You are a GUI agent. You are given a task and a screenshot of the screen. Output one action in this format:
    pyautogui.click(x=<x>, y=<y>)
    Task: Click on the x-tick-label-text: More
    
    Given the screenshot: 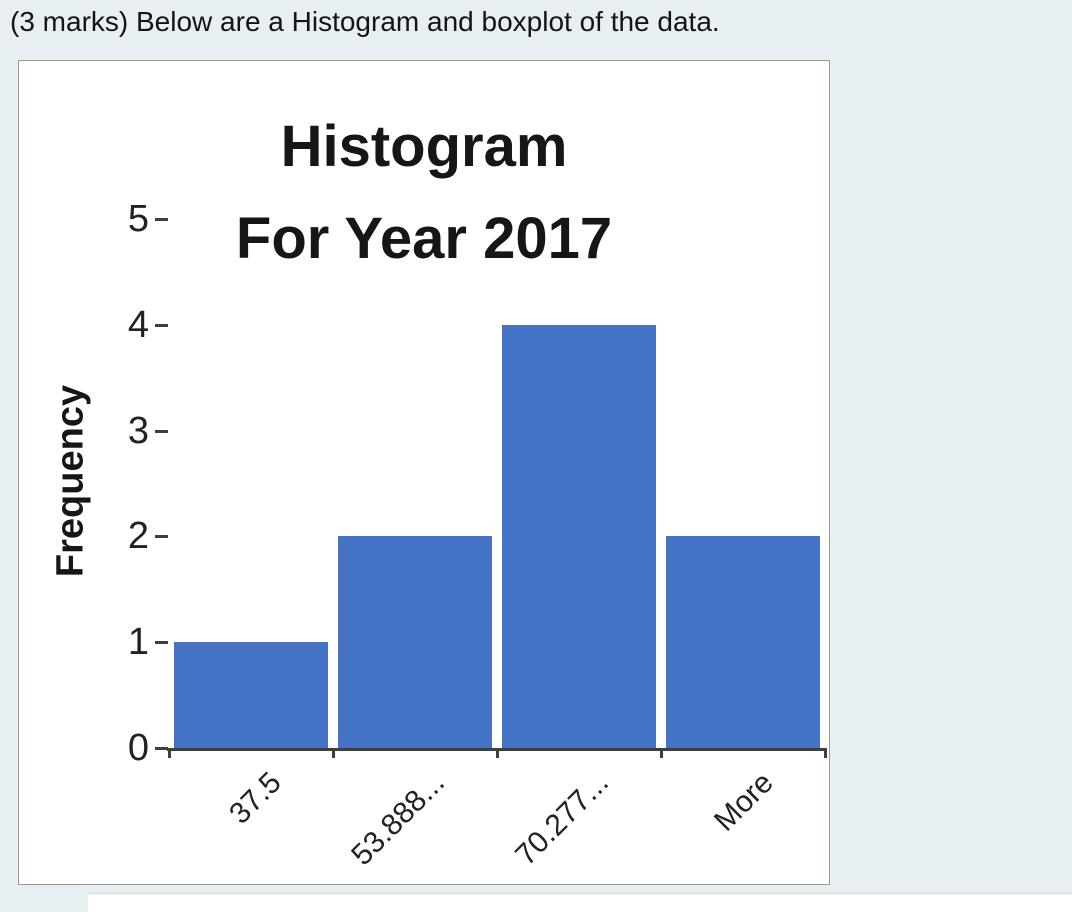 What is the action you would take?
    pyautogui.click(x=743, y=802)
    